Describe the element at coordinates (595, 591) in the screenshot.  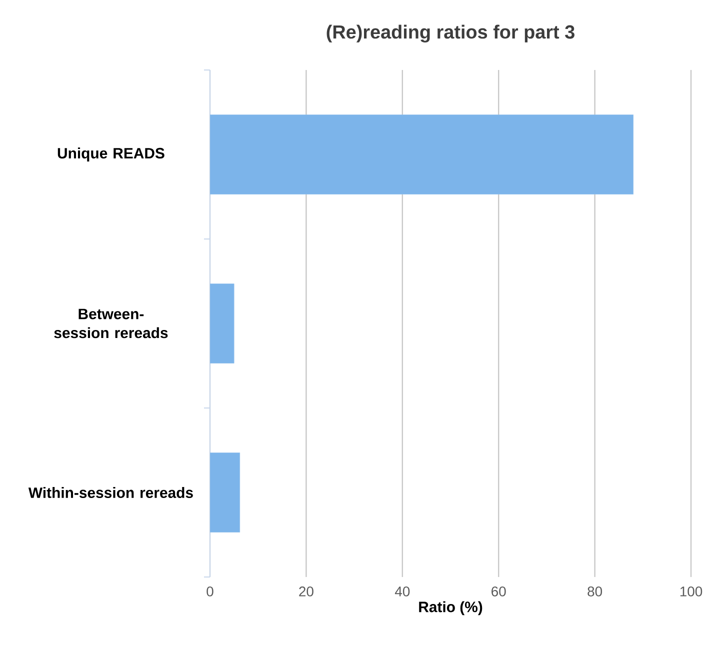
I see `x-tick-label: 80` at that location.